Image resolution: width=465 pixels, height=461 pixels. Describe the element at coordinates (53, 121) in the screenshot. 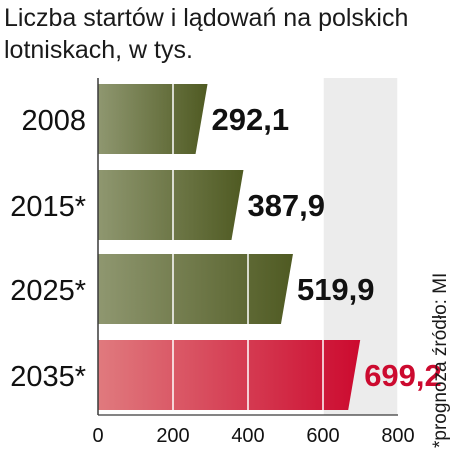

I see `category-label: 2008` at that location.